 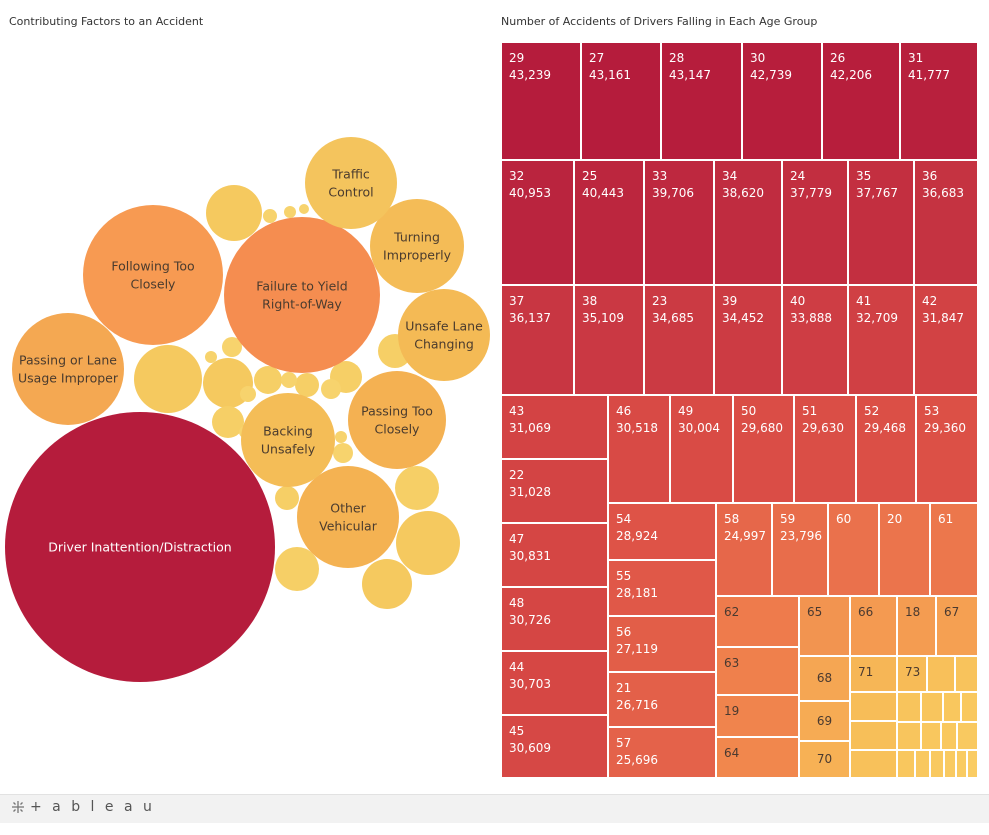 What do you see at coordinates (763, 449) in the screenshot?
I see `treemap-cell-age-50: 50 29,680` at bounding box center [763, 449].